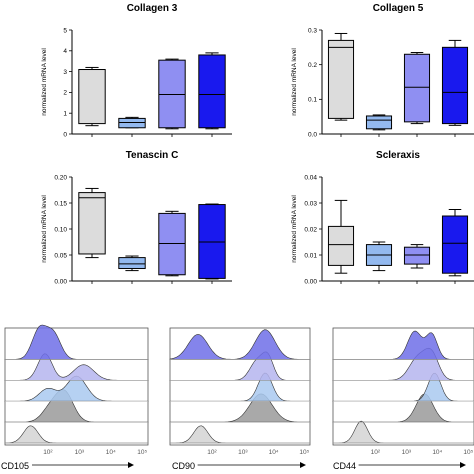  What do you see at coordinates (60, 203) in the screenshot?
I see `y-tick-label: 0.15` at bounding box center [60, 203].